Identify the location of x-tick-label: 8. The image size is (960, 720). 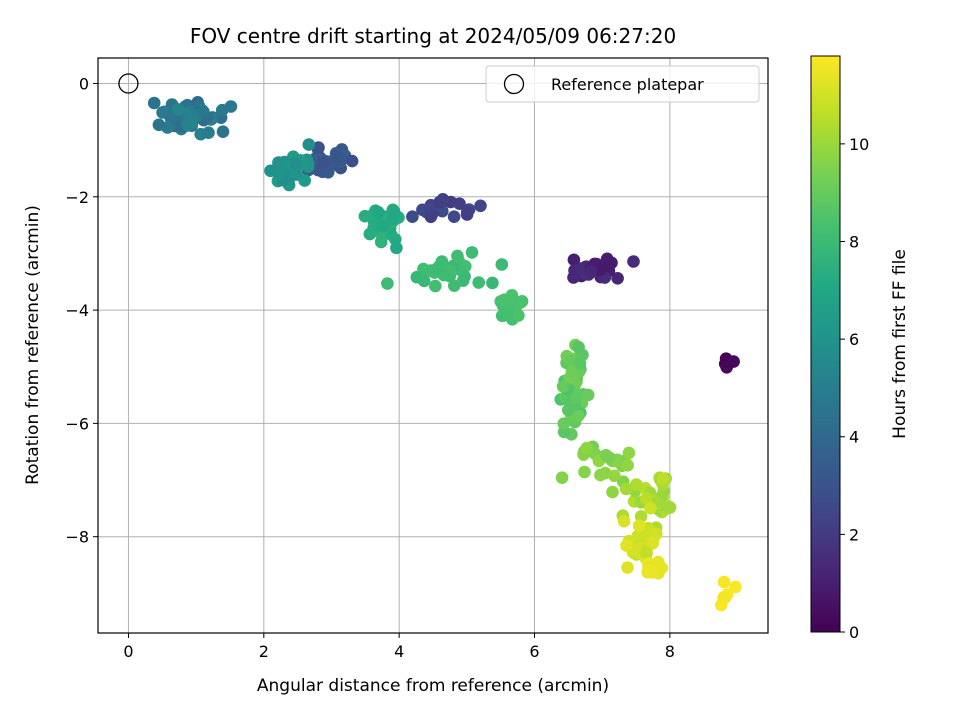
(670, 651).